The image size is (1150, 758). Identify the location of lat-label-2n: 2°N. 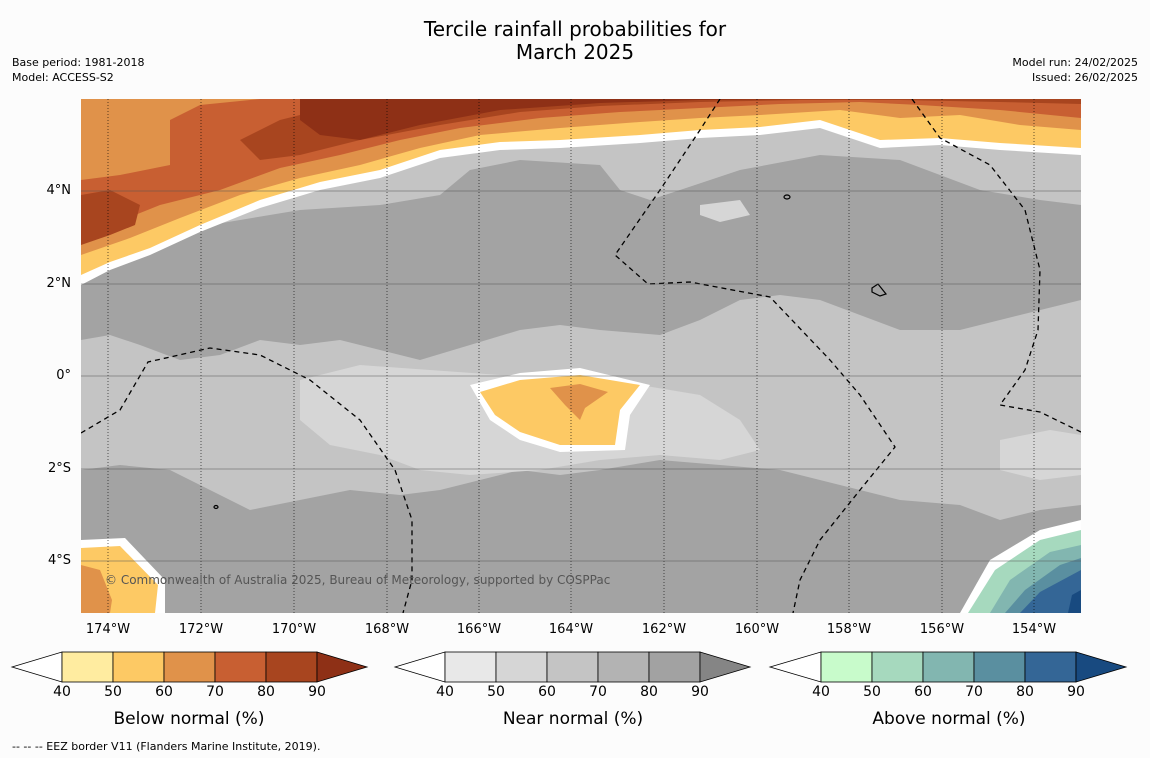
(59, 283).